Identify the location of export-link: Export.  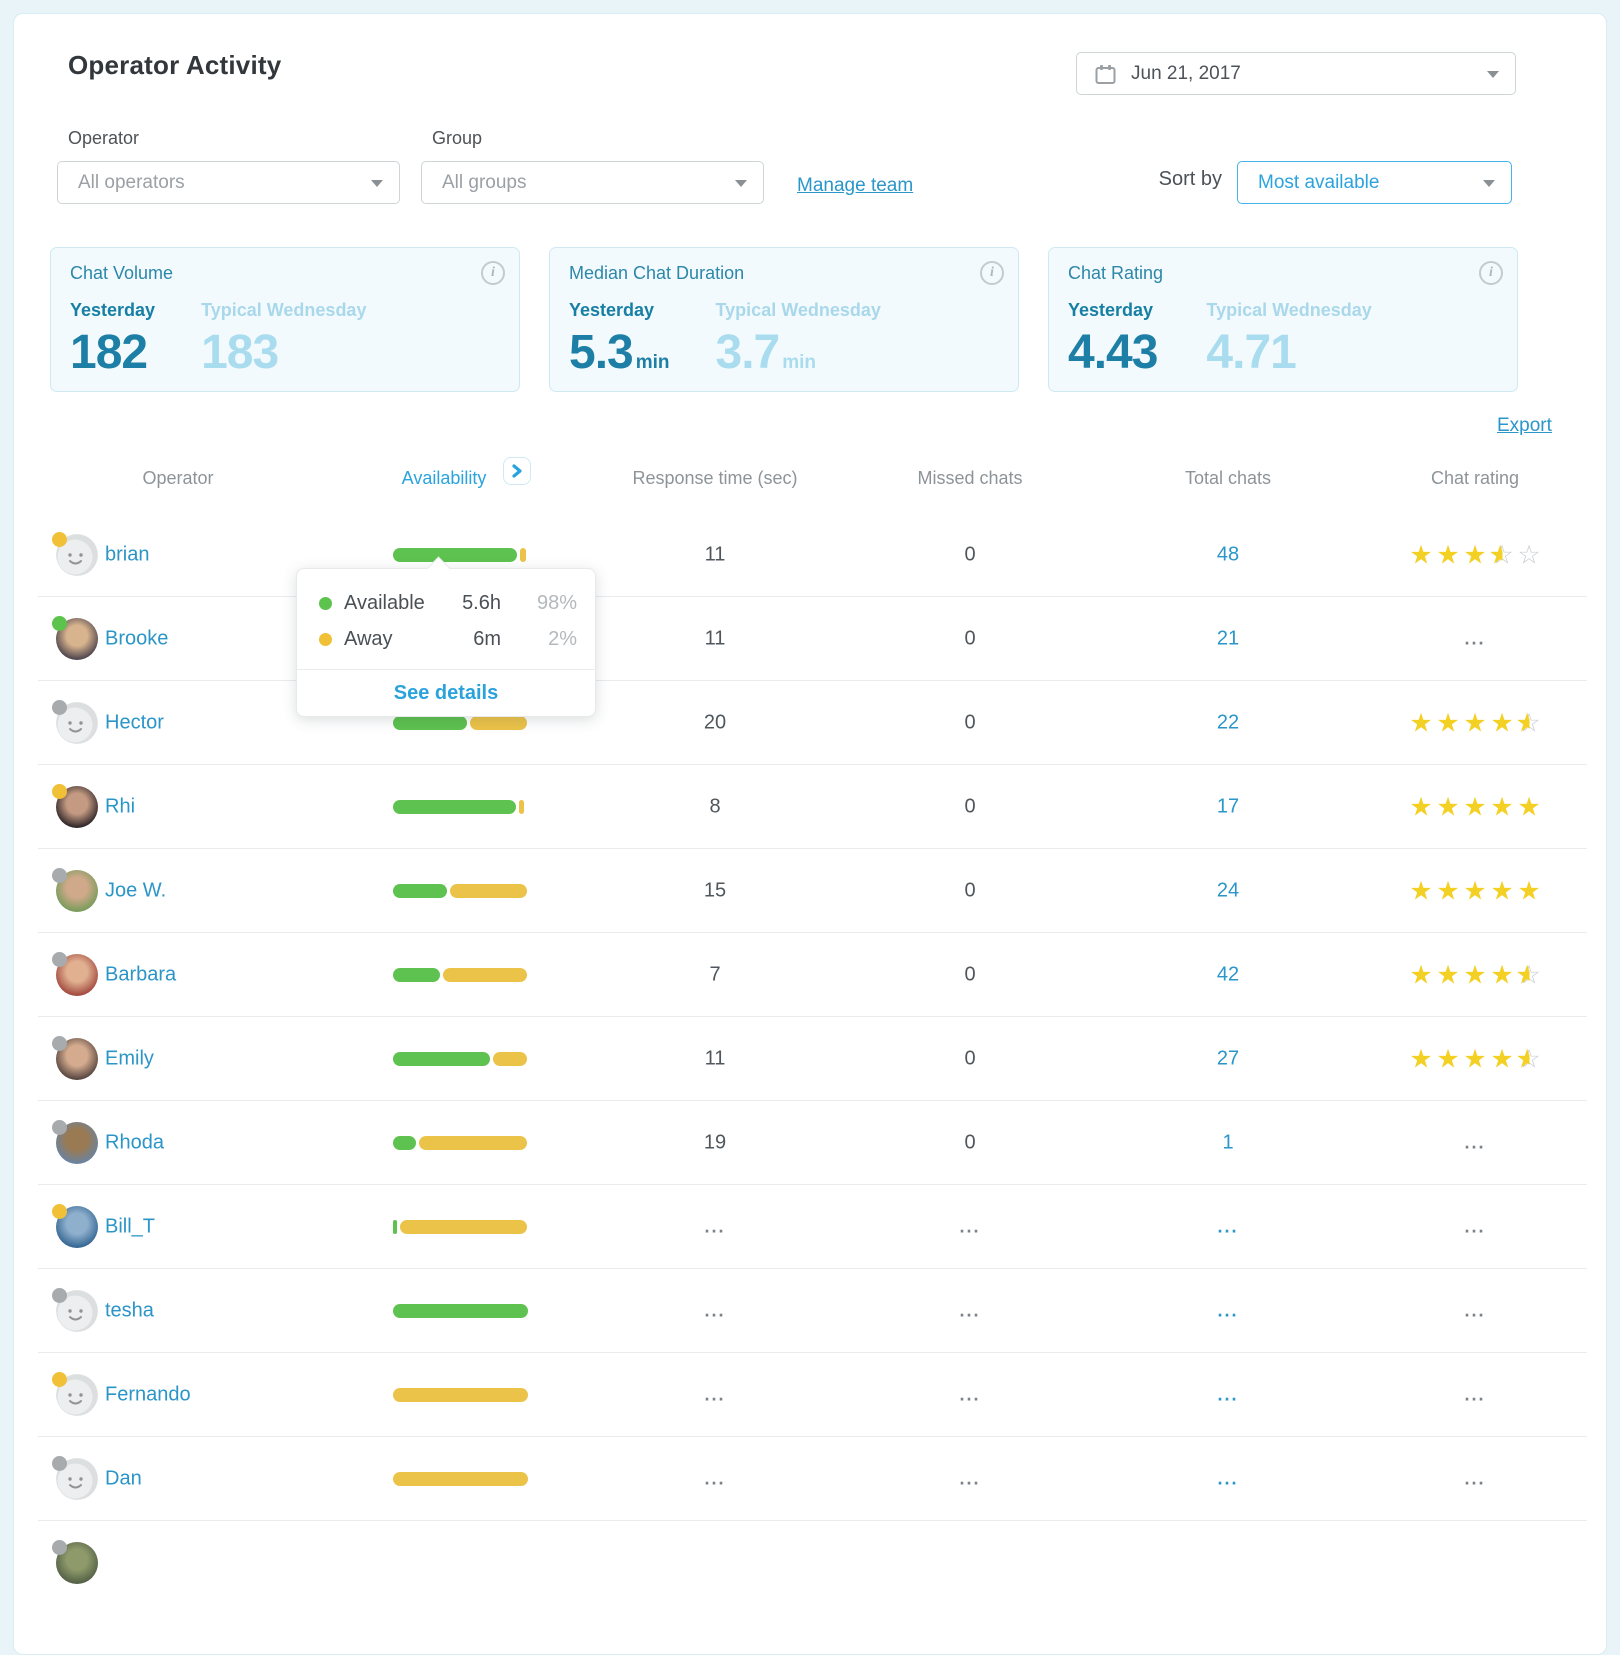
(1524, 425).